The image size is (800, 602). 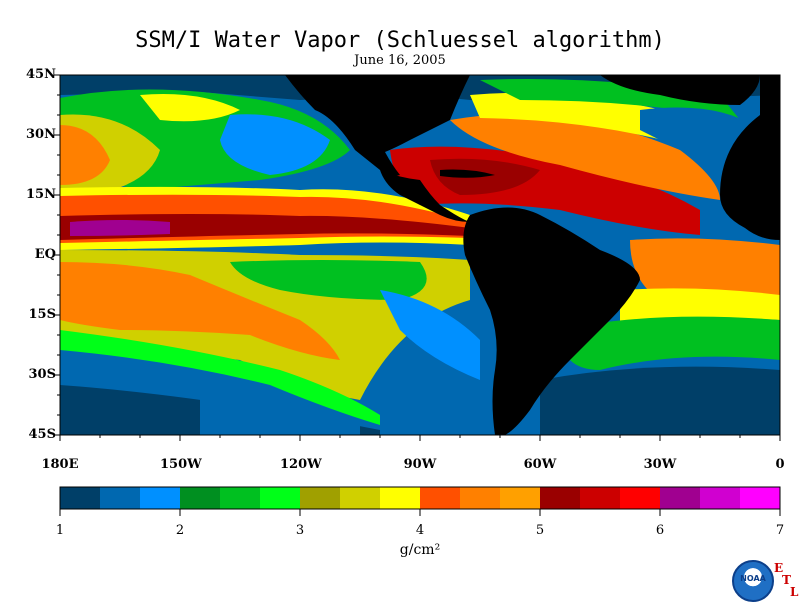 I want to click on noaa-logo-text: NOAA, so click(x=753, y=578).